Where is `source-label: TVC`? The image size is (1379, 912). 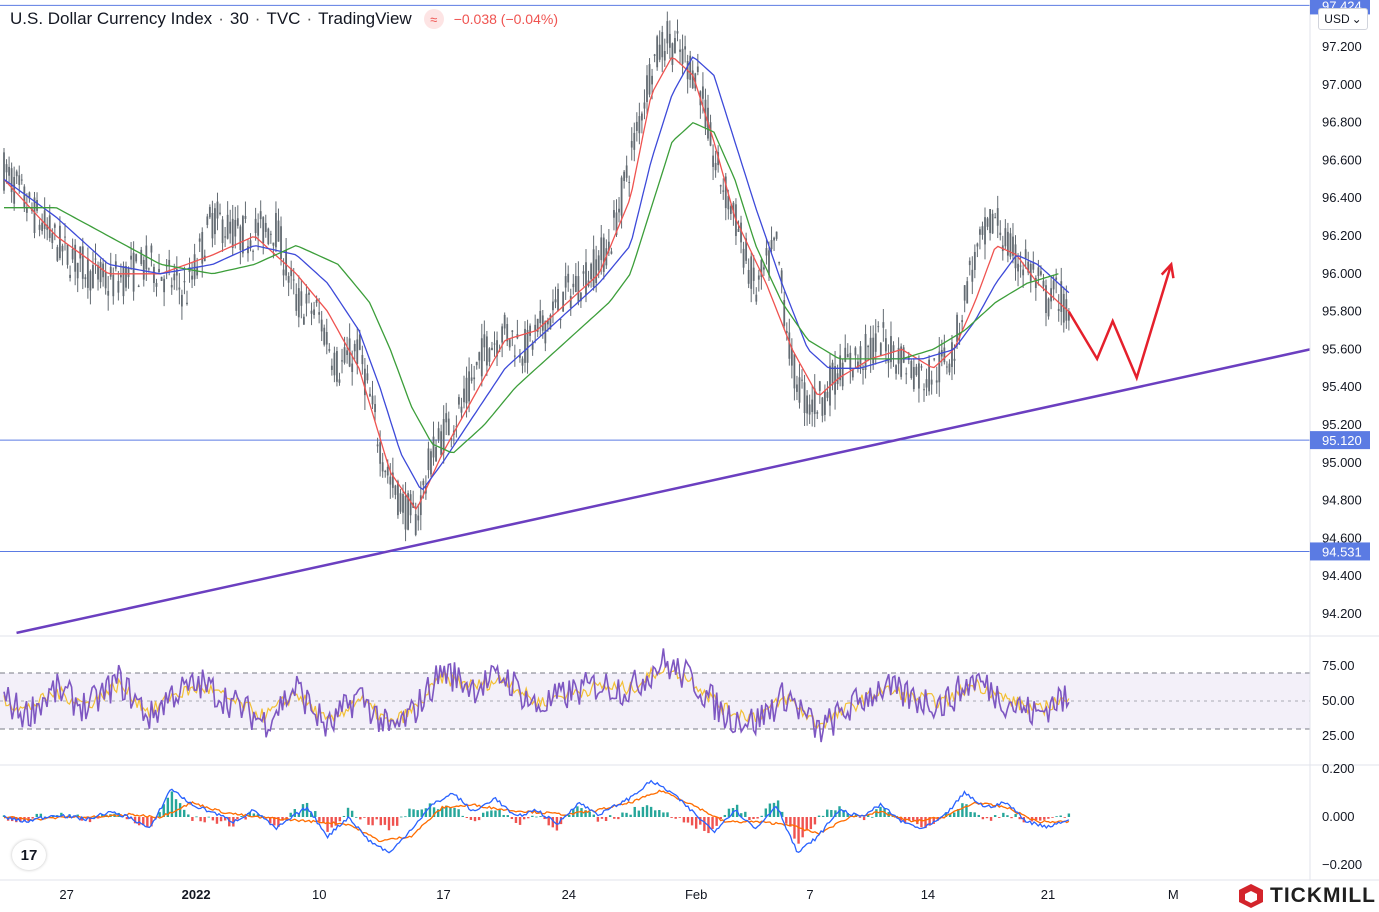 source-label: TVC is located at coordinates (283, 19).